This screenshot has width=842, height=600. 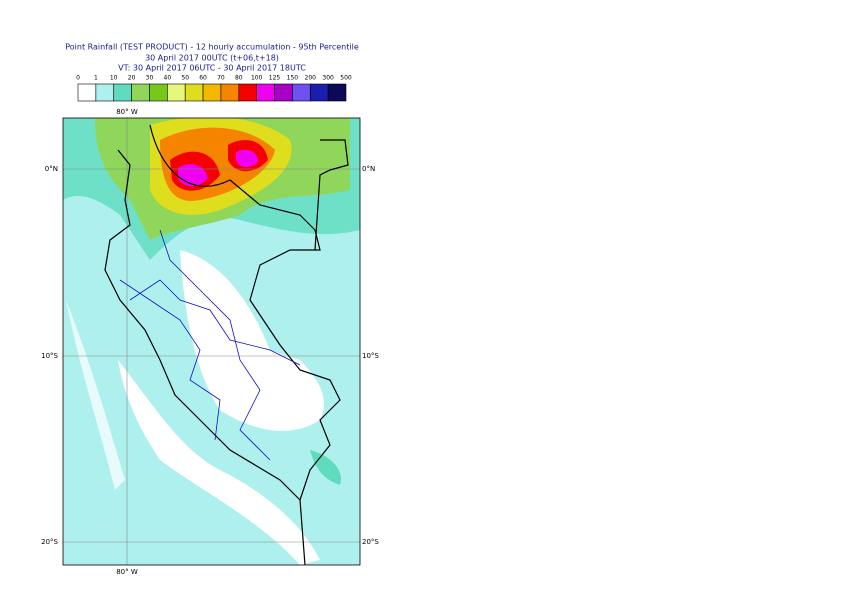 I want to click on colorbar-label: 150, so click(x=293, y=78).